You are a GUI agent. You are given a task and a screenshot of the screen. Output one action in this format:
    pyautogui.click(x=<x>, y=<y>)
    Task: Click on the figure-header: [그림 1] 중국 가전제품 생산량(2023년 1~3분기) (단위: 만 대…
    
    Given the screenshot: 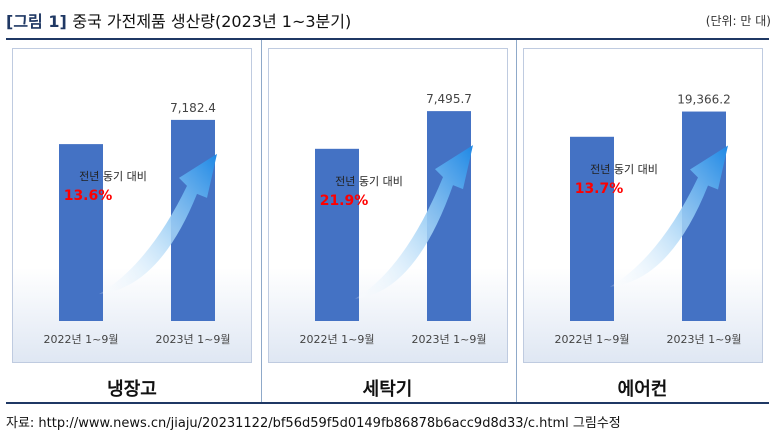 What is the action you would take?
    pyautogui.click(x=388, y=19)
    